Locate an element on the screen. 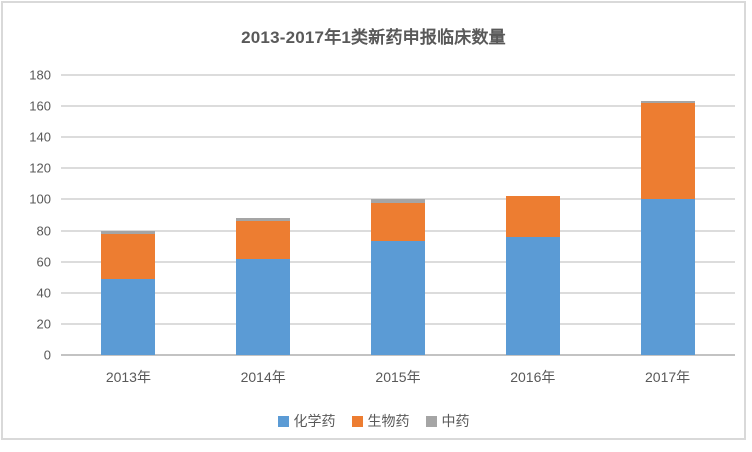 This screenshot has height=452, width=752. y-axis-tick-label: 160 is located at coordinates (40, 106).